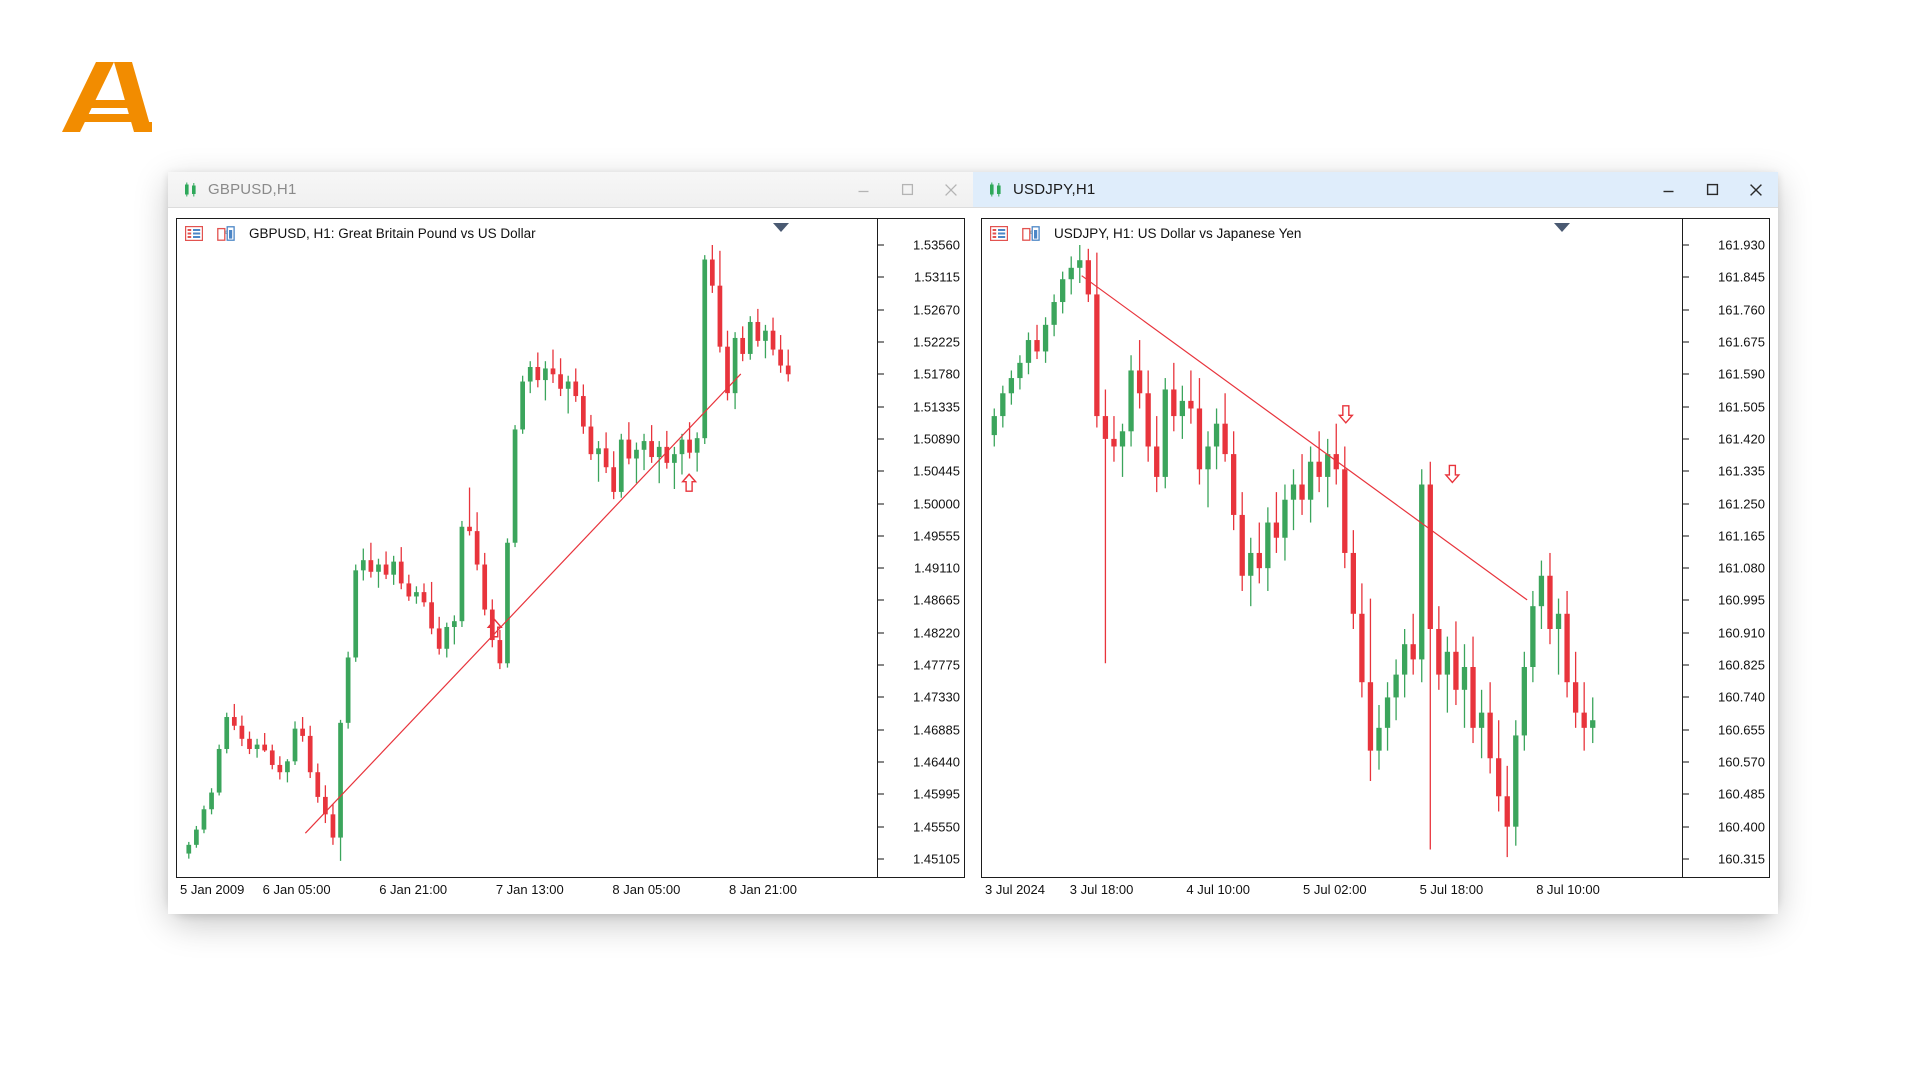 The height and width of the screenshot is (1080, 1920). What do you see at coordinates (936, 859) in the screenshot?
I see `price-tick-label: 1.45105` at bounding box center [936, 859].